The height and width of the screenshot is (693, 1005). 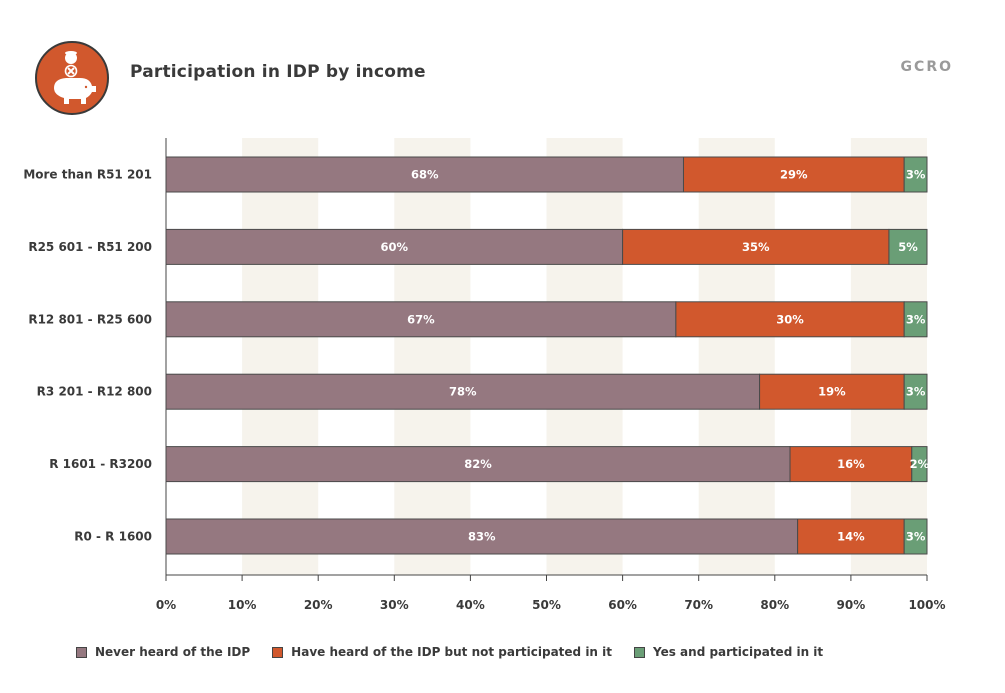 I want to click on x-tick-label: 80%, so click(x=774, y=605).